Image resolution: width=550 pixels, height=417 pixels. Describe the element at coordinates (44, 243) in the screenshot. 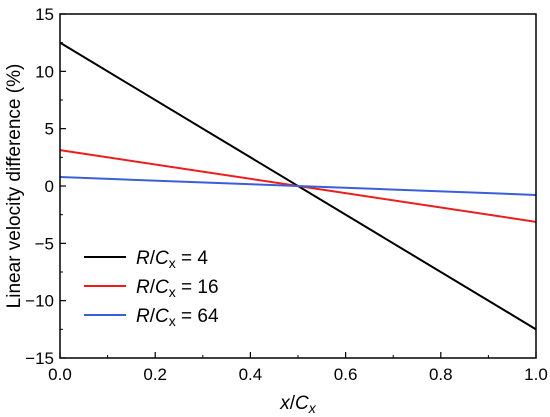

I see `y-tick-label: −5` at that location.